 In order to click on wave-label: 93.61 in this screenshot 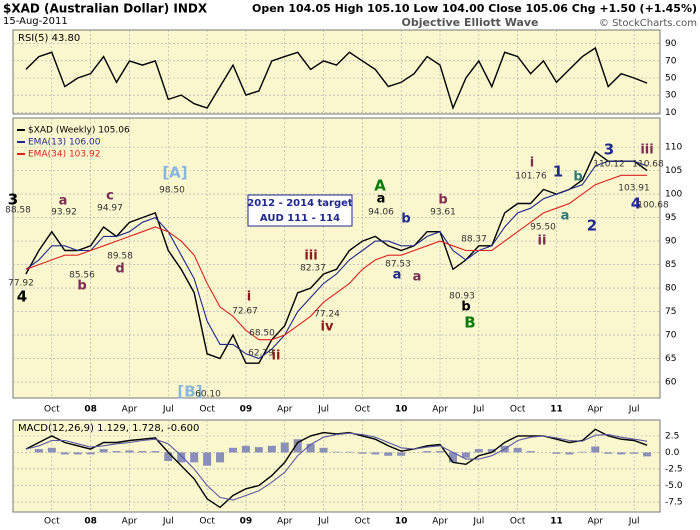, I will do `click(443, 213)`.